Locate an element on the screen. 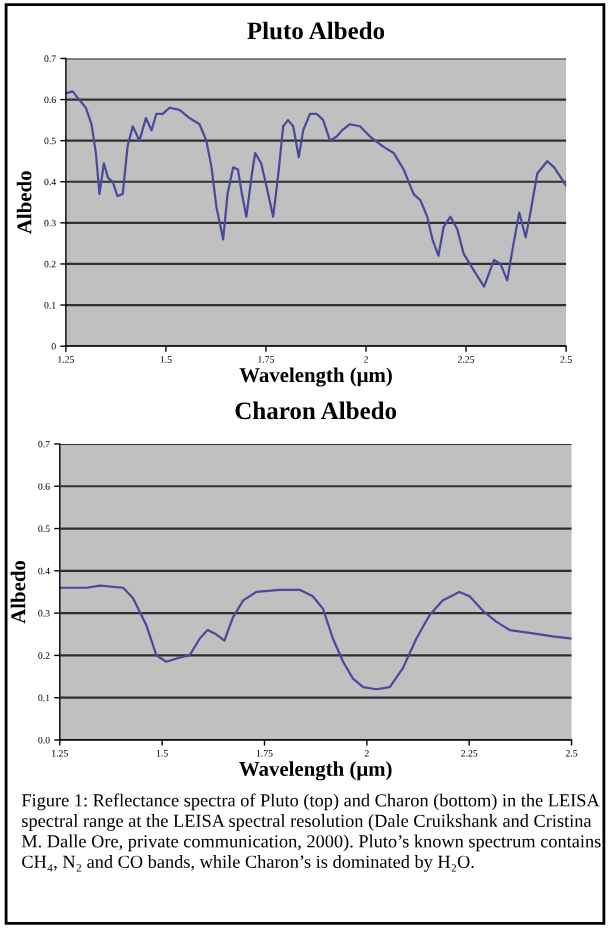 The image size is (610, 928). caption: Figure 1: Reflectance spectra of Pluto (top) and Charon (bottom) in the LEISA spectral range at the LEISA spectral resolution (Dale Cruikshank and Cristina M. Dalle Ore, private communication, 2000). Pluto’s known spectrum contains CH₄, N₂ and CO bands, while Charon’s is dominated by H₂O. is located at coordinates (311, 832).